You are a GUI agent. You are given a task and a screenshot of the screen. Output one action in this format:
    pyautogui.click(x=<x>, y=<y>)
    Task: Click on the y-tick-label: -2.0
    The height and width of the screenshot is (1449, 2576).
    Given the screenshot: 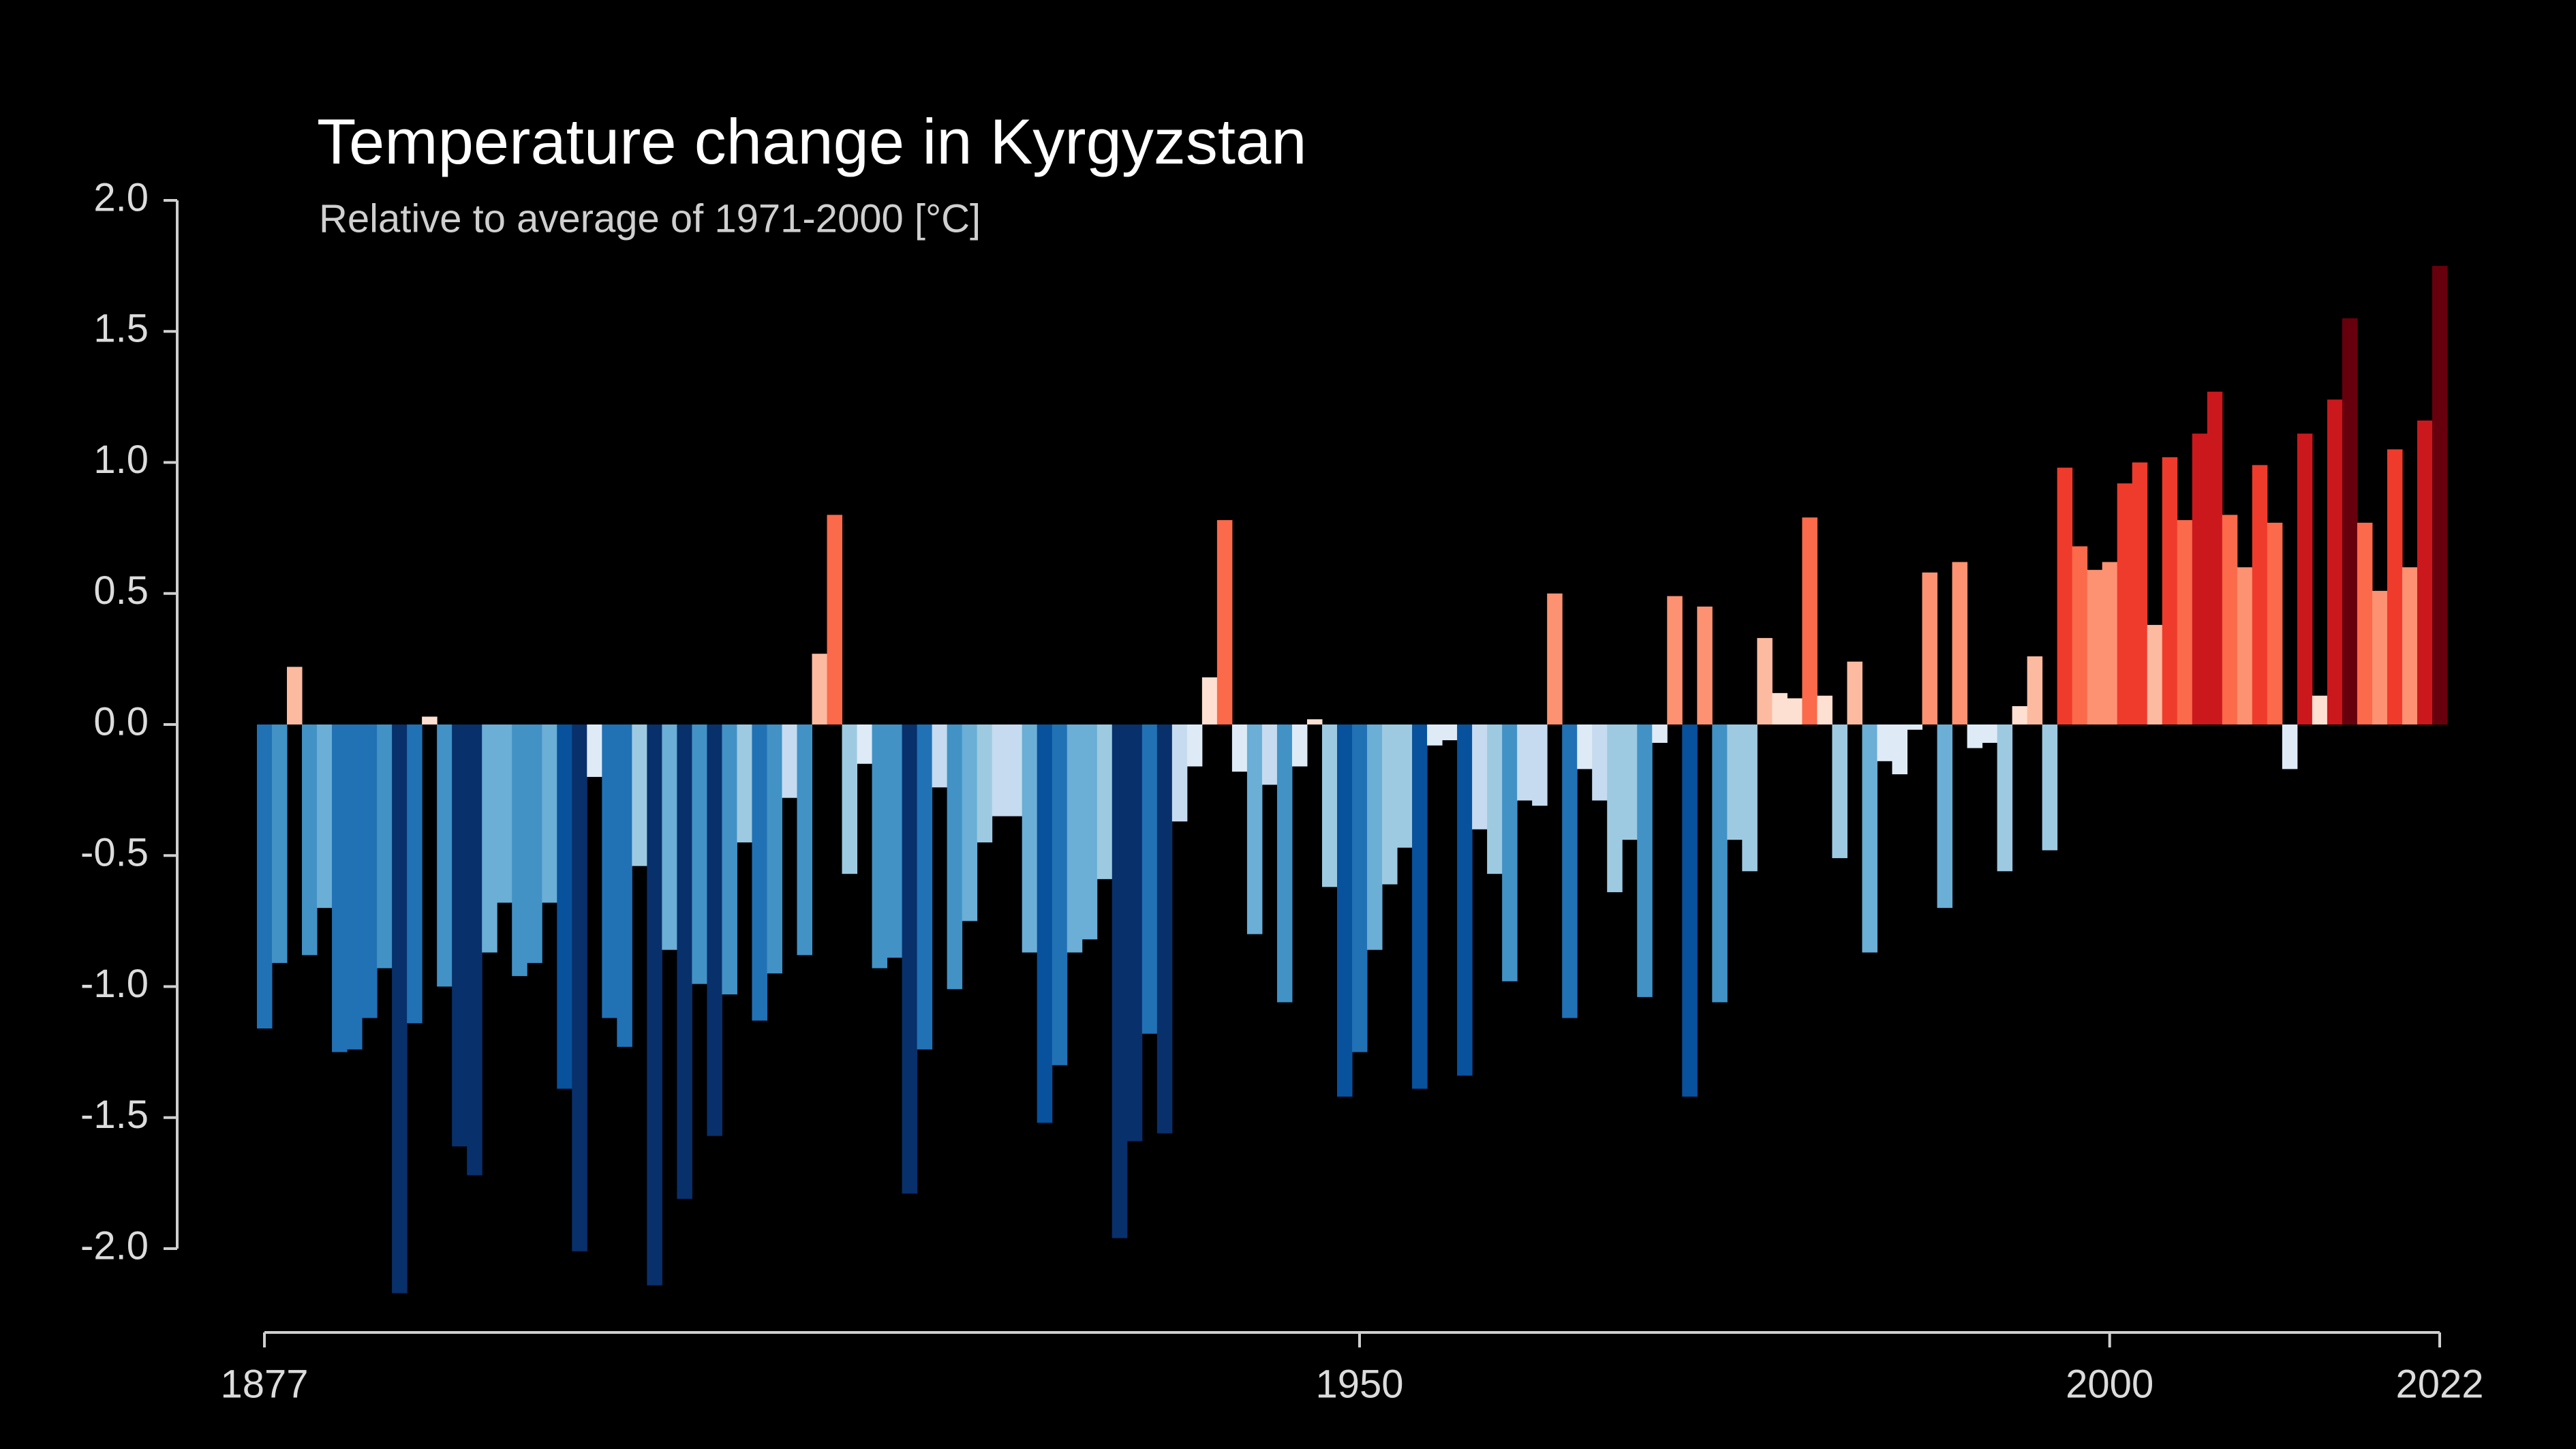 What is the action you would take?
    pyautogui.click(x=114, y=1245)
    